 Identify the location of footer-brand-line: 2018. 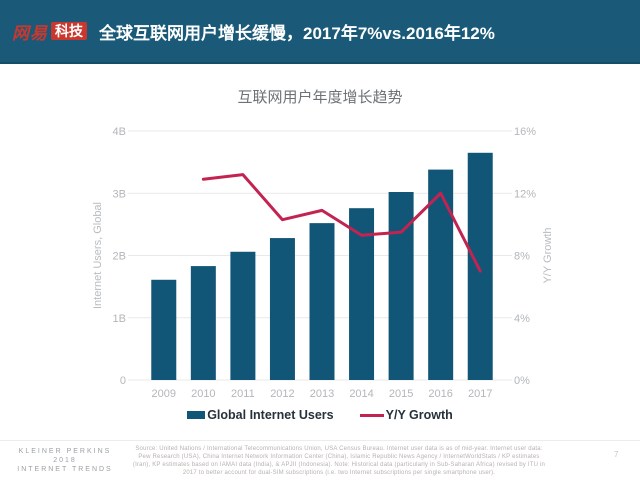
(65, 460).